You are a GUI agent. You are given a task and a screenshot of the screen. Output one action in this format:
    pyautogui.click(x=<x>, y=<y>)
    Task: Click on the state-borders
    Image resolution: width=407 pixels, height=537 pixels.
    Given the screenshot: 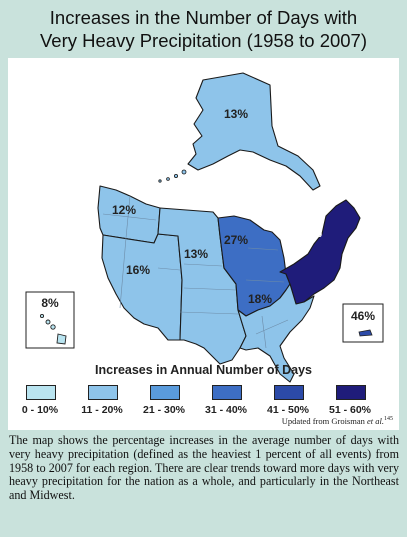 What is the action you would take?
    pyautogui.click(x=195, y=272)
    